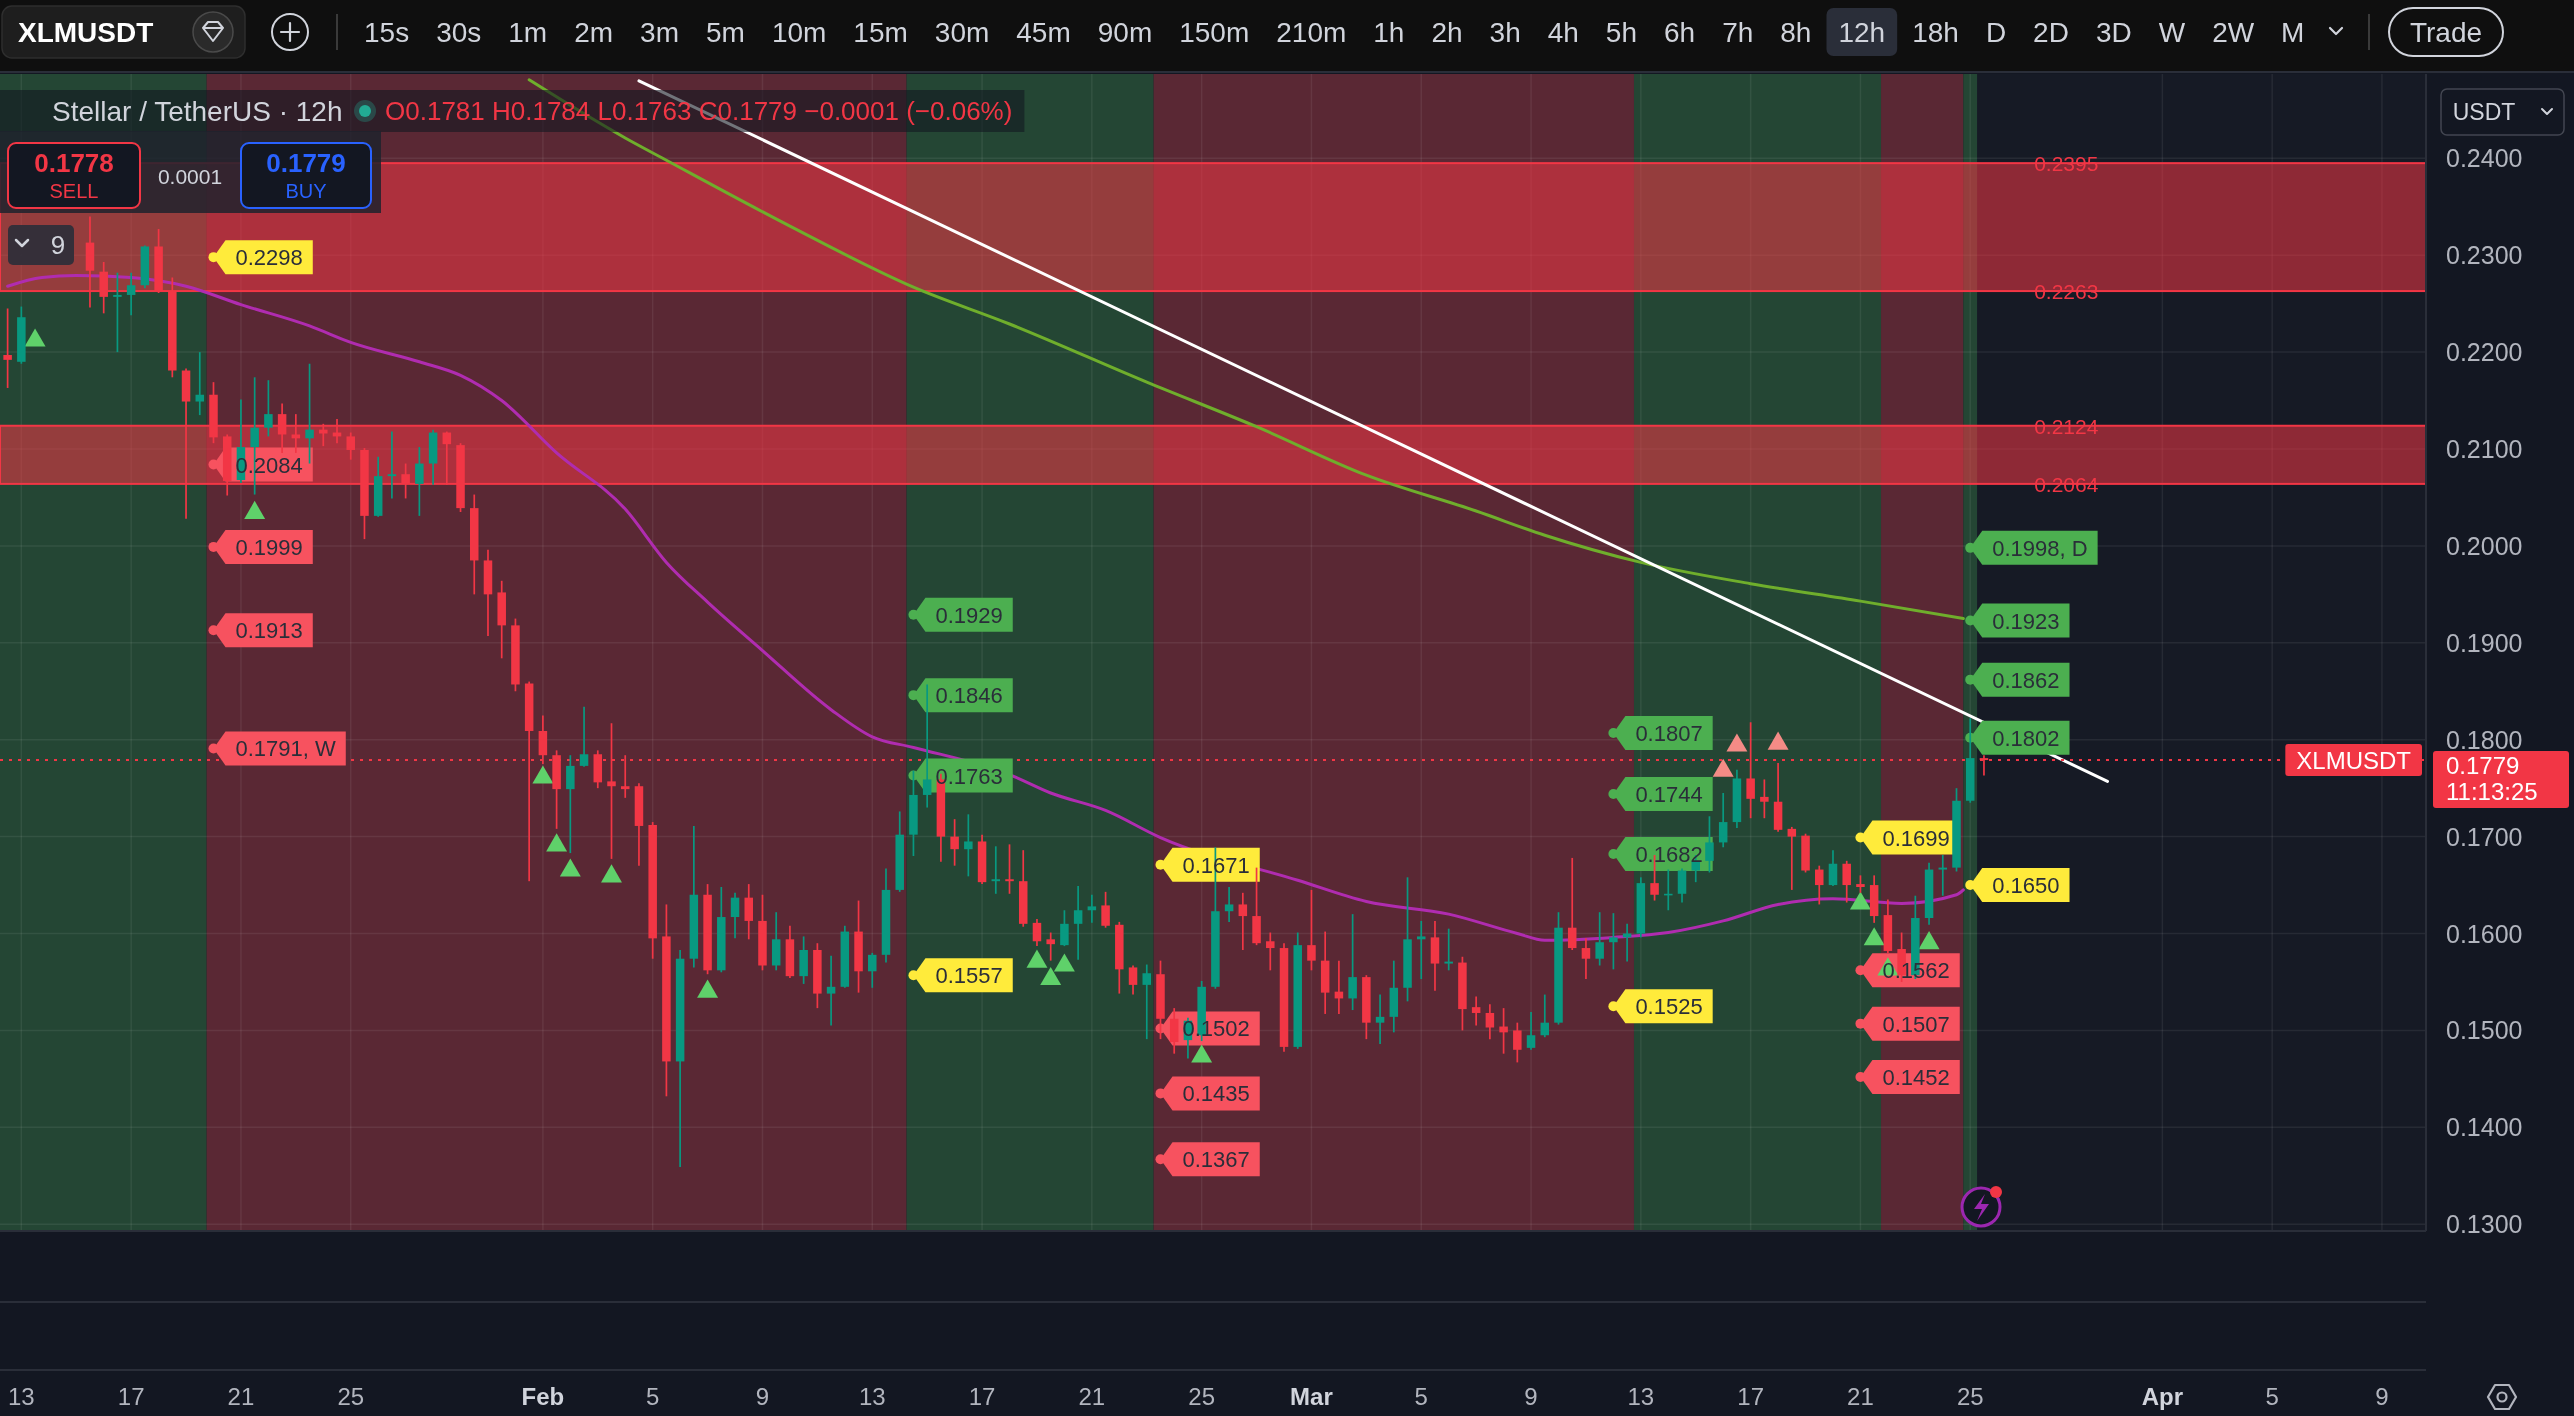 This screenshot has height=1416, width=2574. I want to click on data-label: 0.1763, so click(969, 776).